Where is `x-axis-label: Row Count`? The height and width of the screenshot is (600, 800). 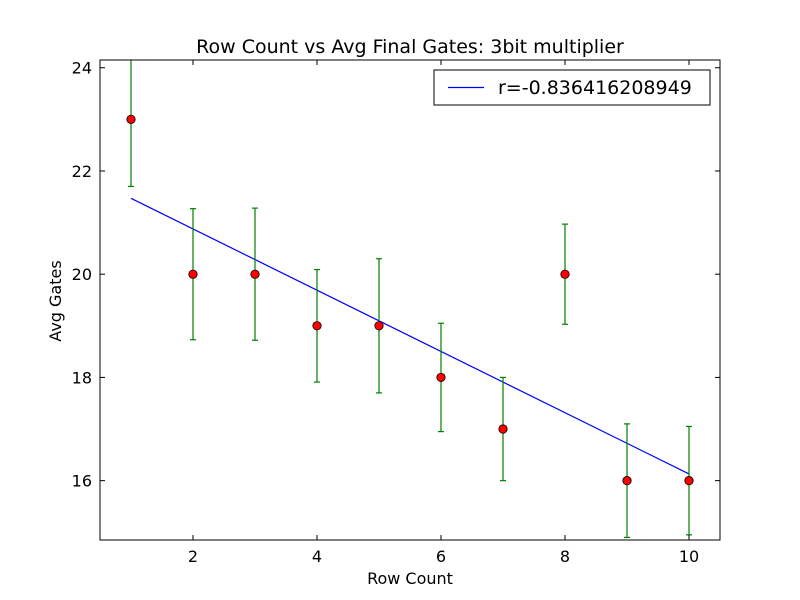 x-axis-label: Row Count is located at coordinates (410, 578).